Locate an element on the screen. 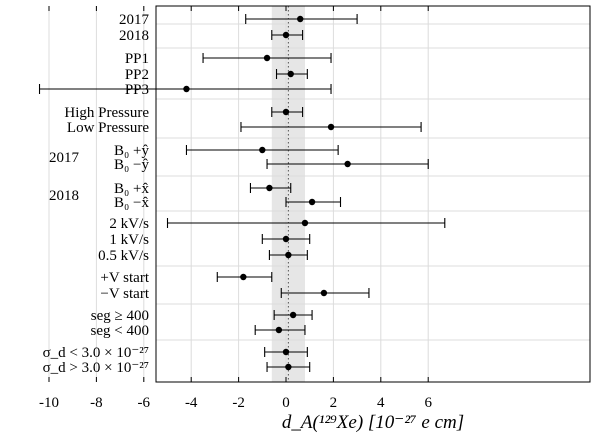 The width and height of the screenshot is (604, 443). row-label: B₀ −x̂ is located at coordinates (131, 203).